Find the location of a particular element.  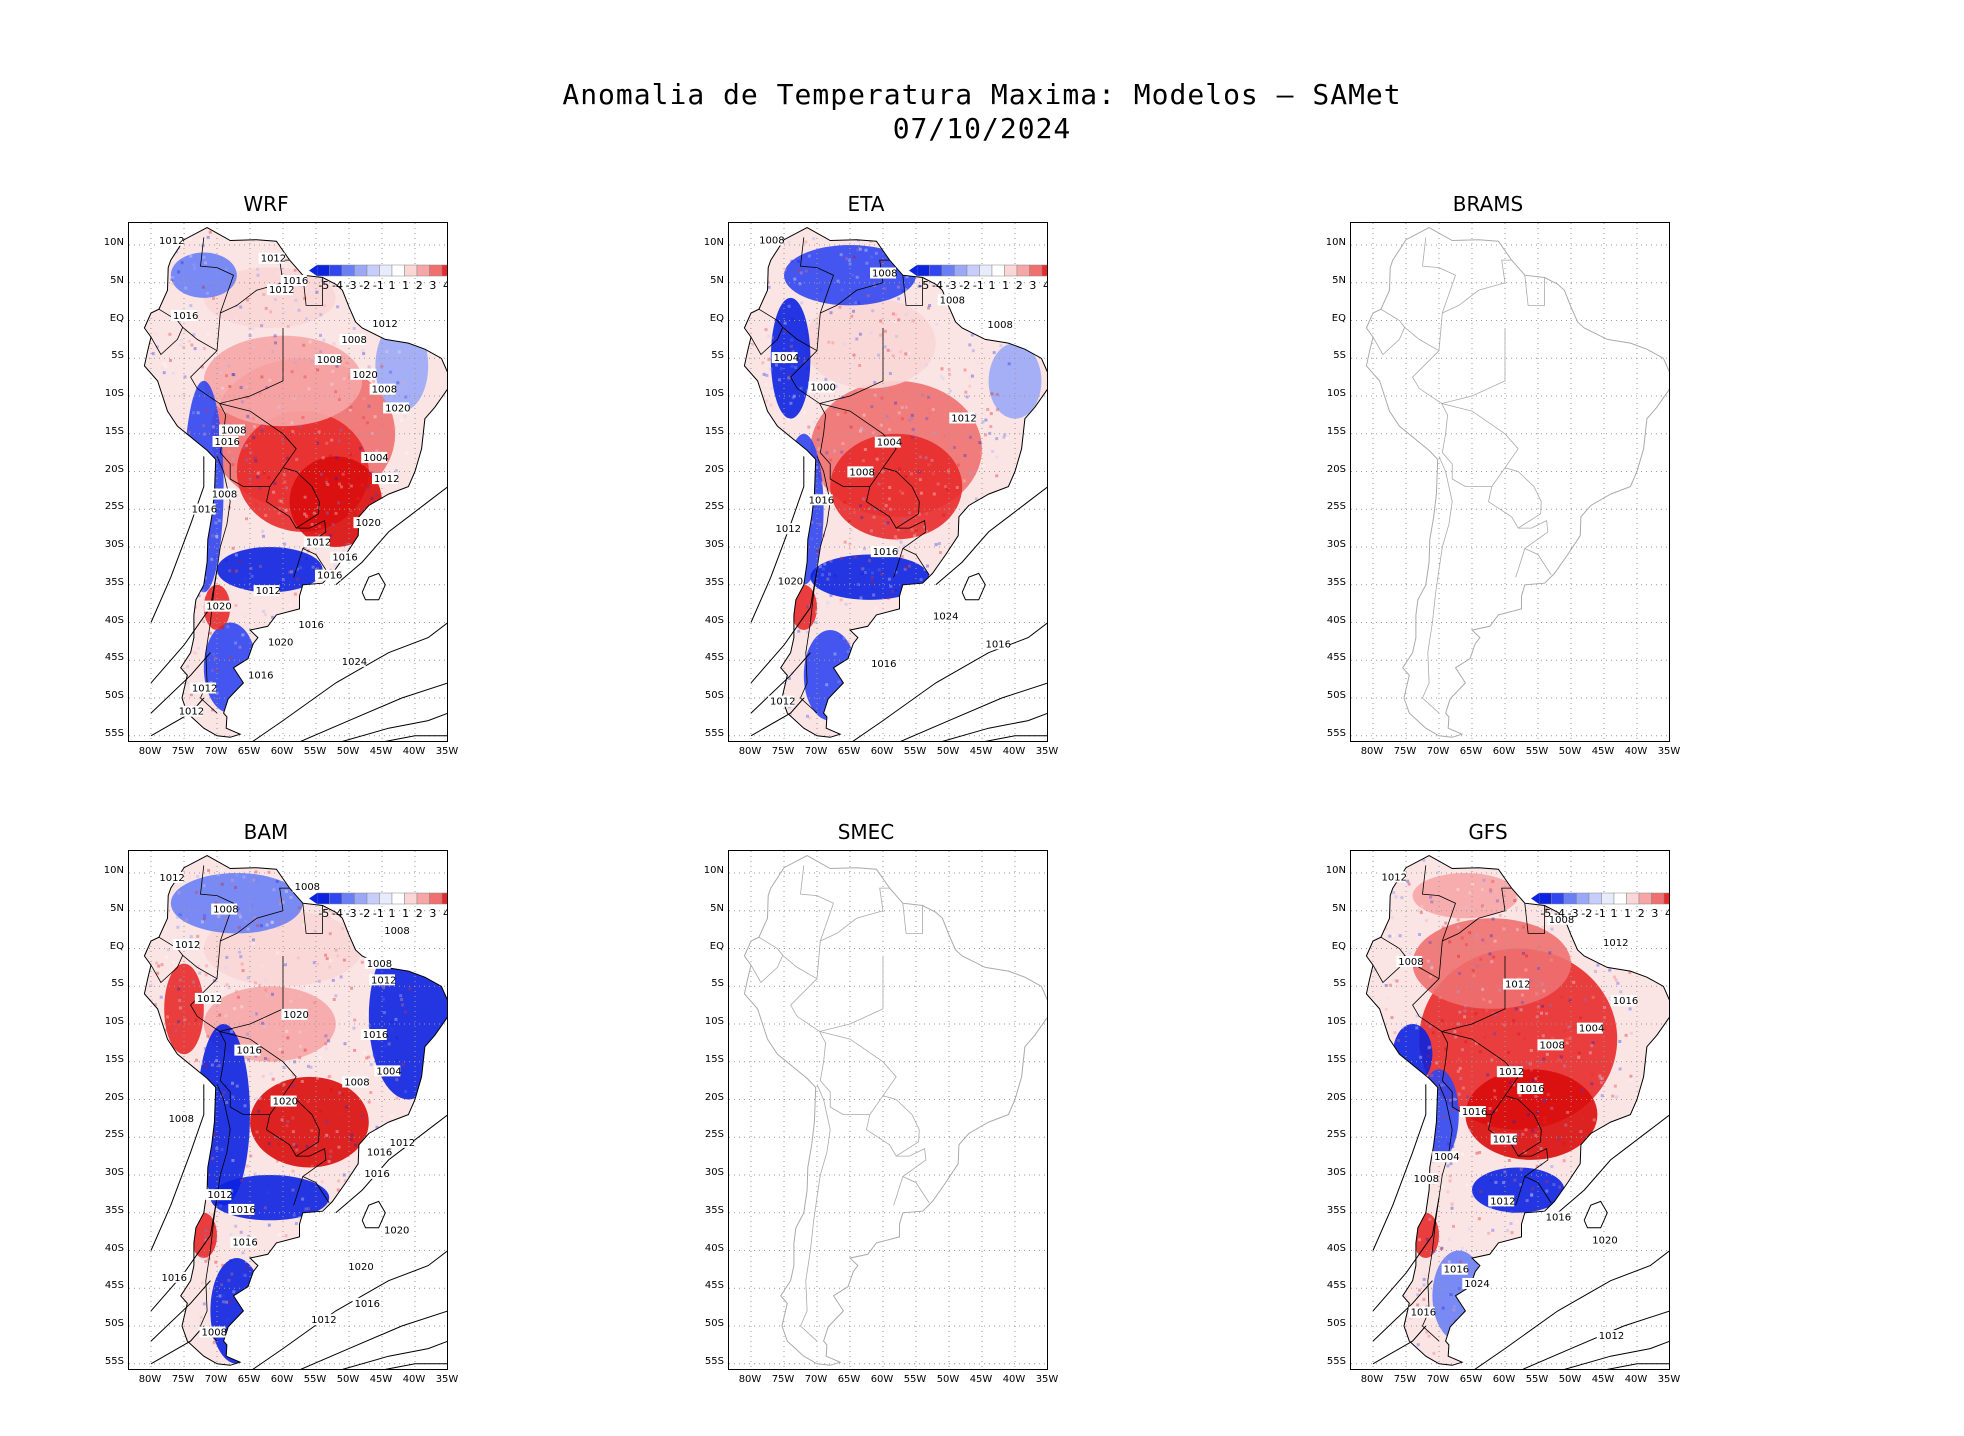

country-border is located at coordinates (1410, 330).